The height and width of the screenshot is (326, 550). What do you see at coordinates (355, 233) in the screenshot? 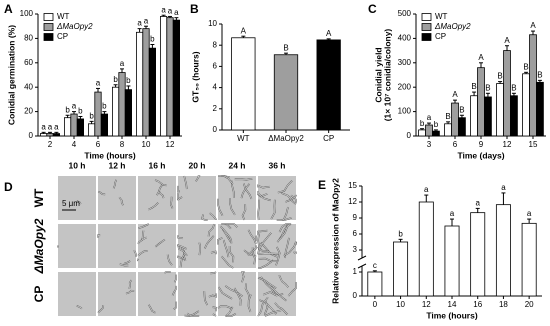
I see `y-tick-label: 6` at bounding box center [355, 233].